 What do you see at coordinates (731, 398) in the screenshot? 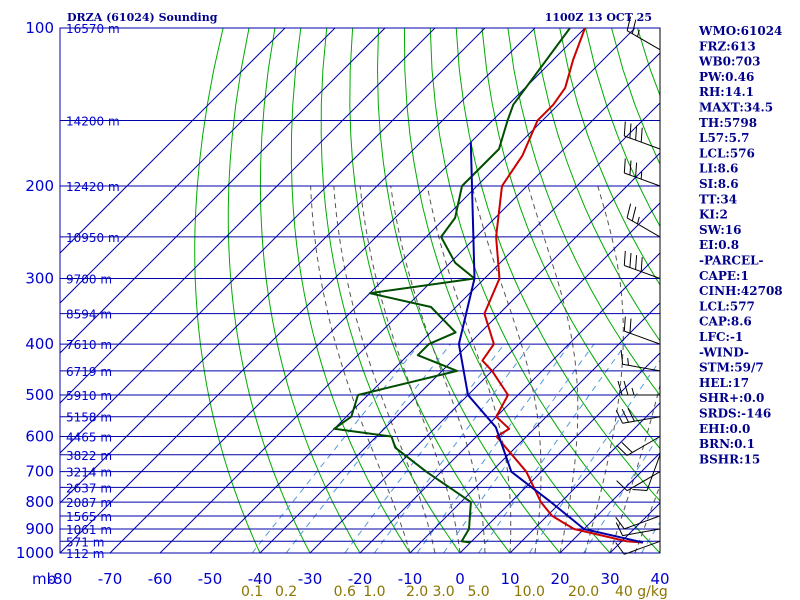
I see `param-item: SHR+:0.0` at bounding box center [731, 398].